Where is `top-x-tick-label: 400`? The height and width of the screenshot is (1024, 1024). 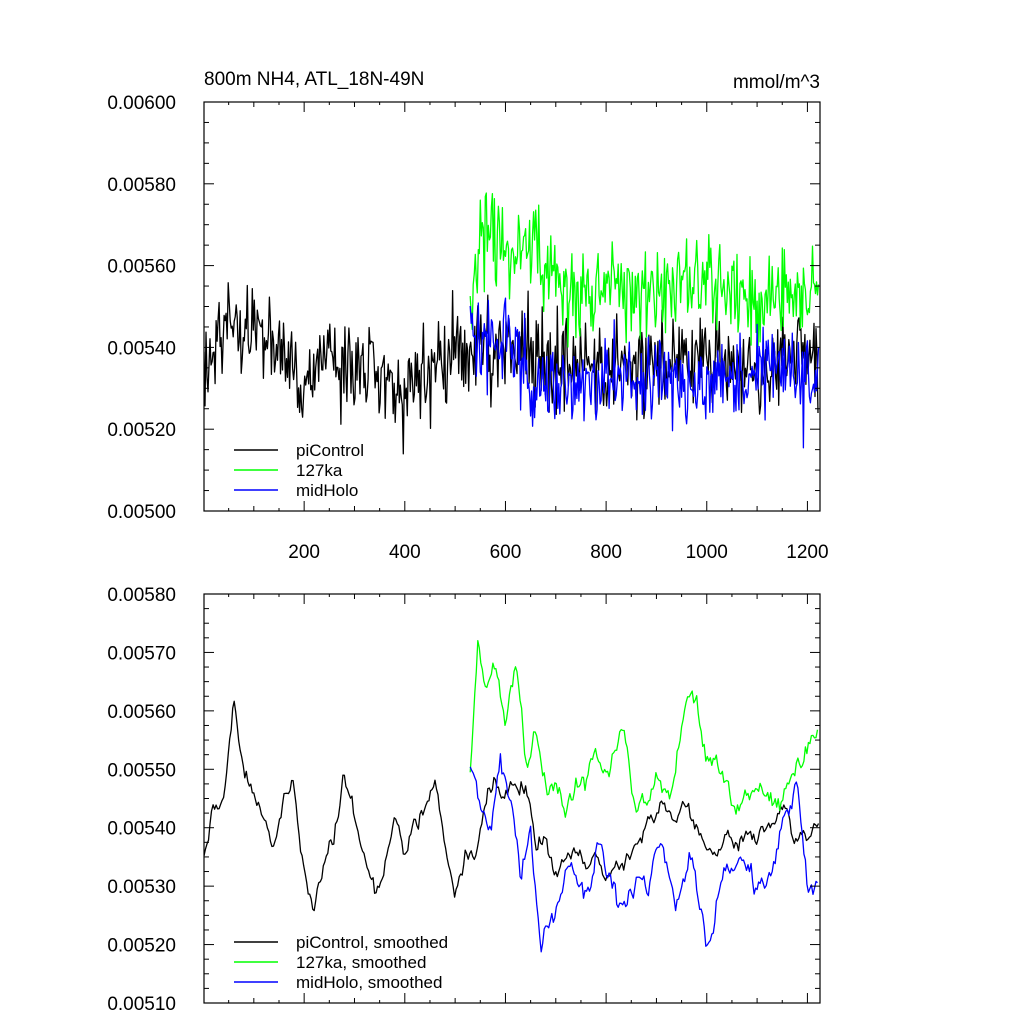
top-x-tick-label: 400 is located at coordinates (405, 552).